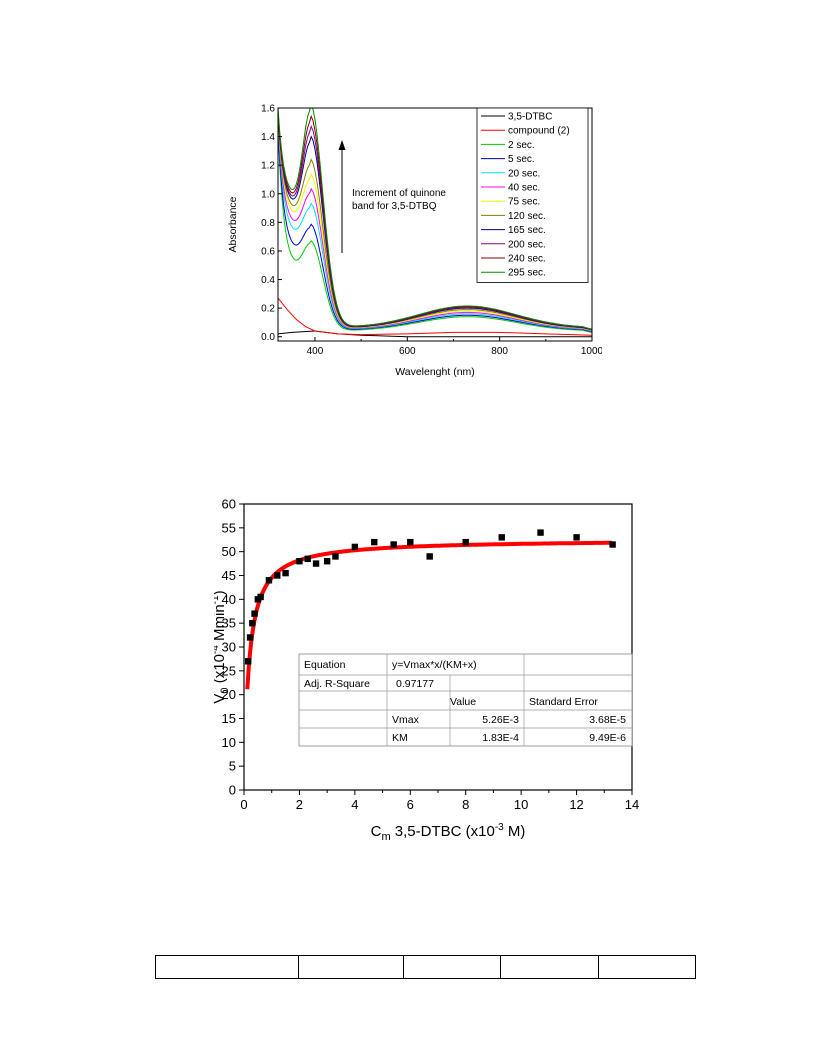 The image size is (816, 1056). What do you see at coordinates (539, 131) in the screenshot?
I see `legend-entry: compound (2)` at bounding box center [539, 131].